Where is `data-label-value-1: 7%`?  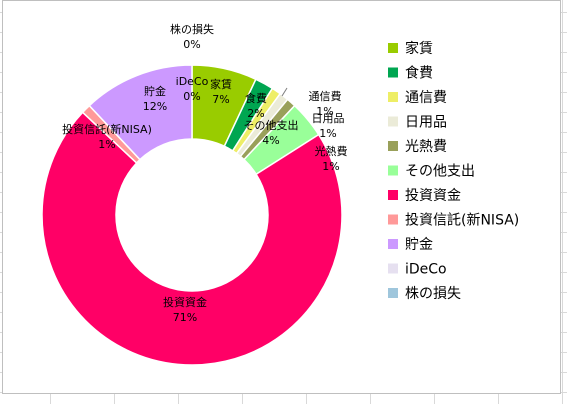 data-label-value-1: 7% is located at coordinates (220, 99).